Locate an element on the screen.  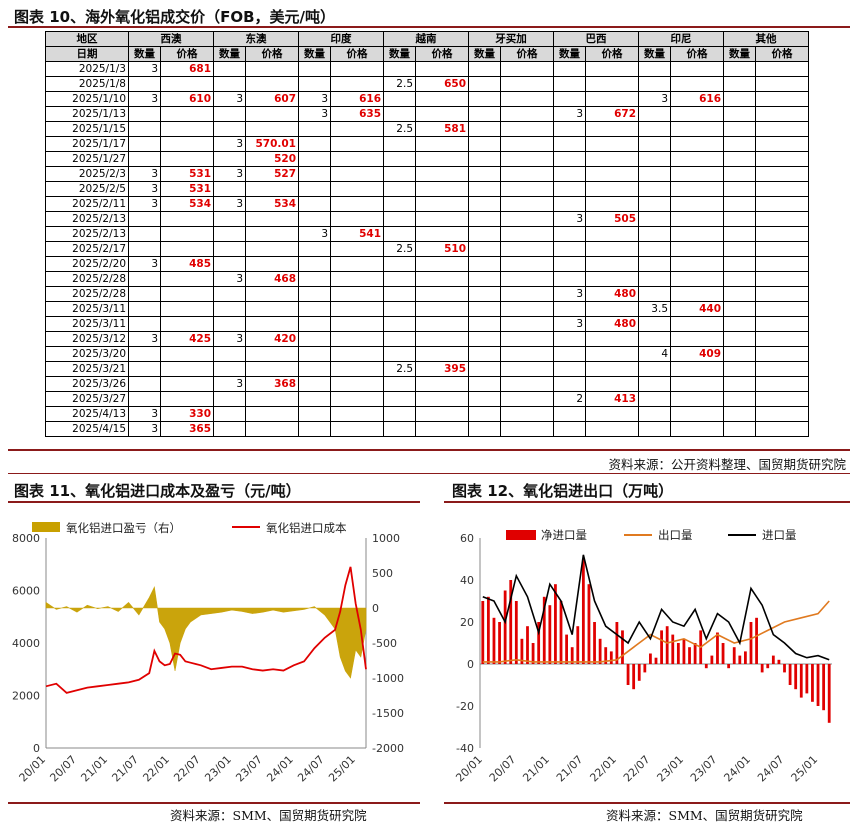
y-tick-label: -20 is located at coordinates (465, 706).